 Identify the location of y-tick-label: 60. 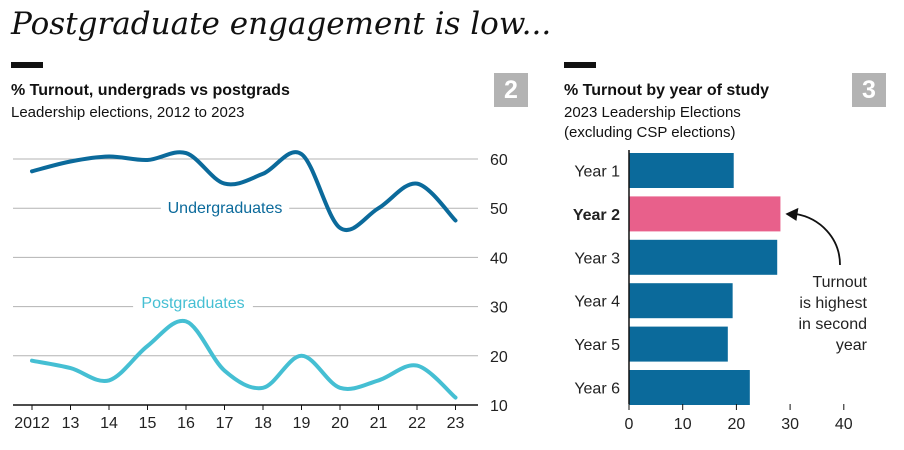
(499, 160).